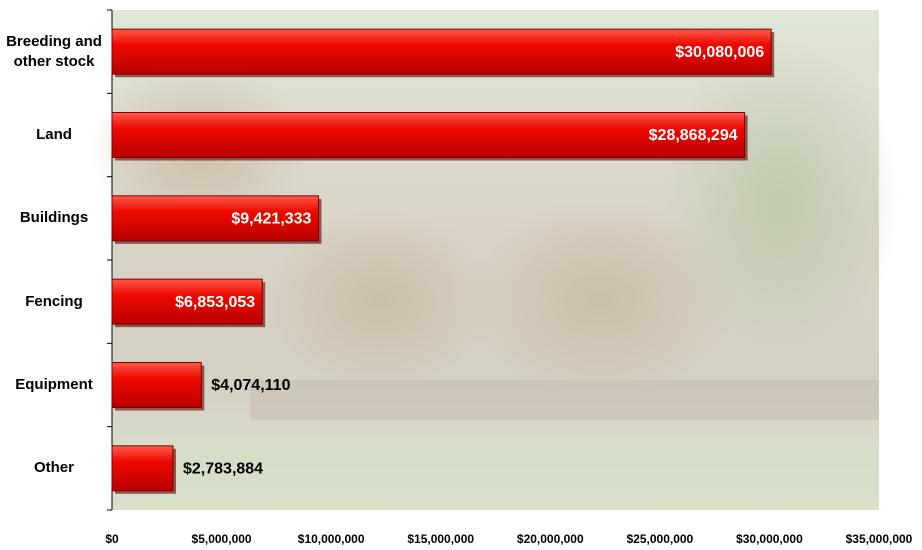  I want to click on x-tick-label: $15,000,000, so click(440, 539).